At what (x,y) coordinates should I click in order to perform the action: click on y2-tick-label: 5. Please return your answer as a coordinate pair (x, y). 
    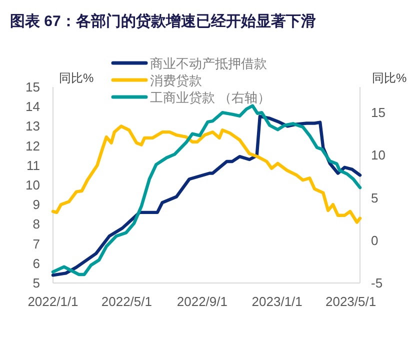
    Looking at the image, I should click on (374, 198).